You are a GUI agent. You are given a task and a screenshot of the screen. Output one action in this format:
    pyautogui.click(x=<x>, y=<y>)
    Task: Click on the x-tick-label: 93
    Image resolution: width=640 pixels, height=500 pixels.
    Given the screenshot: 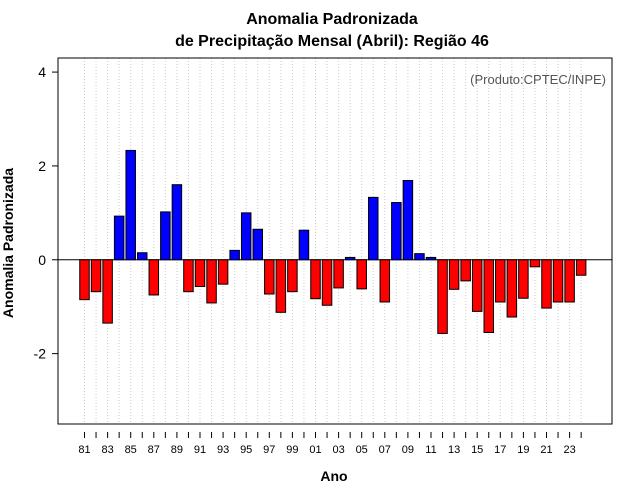 What is the action you would take?
    pyautogui.click(x=223, y=450)
    